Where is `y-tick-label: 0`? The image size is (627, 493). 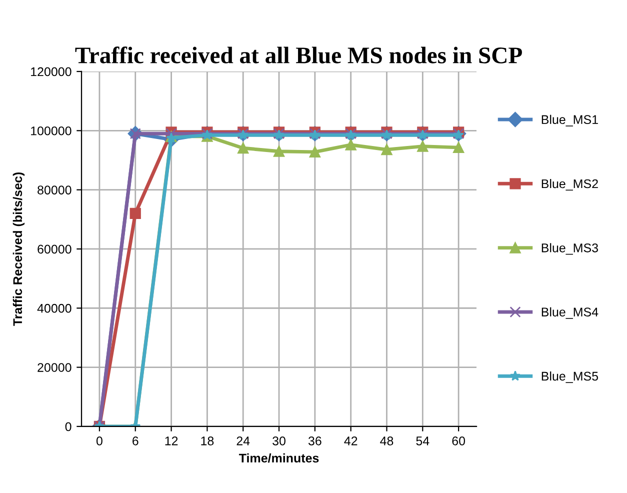 y-tick-label: 0 is located at coordinates (68, 427).